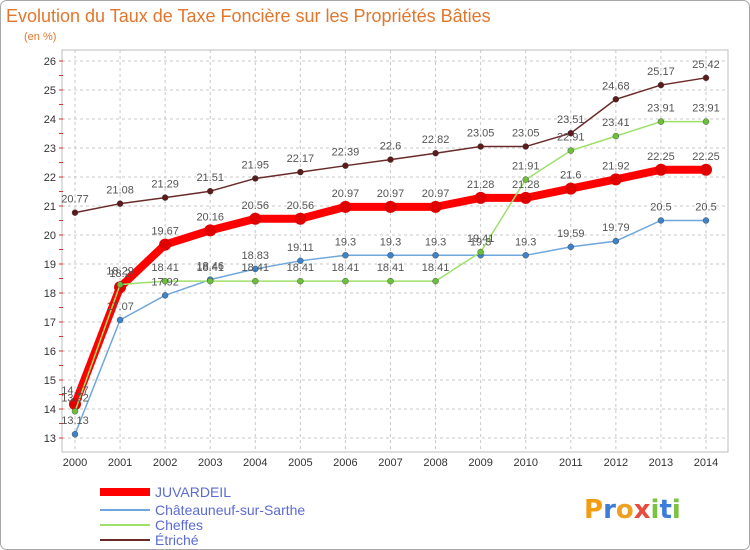  I want to click on data-label: 21.91, so click(526, 167).